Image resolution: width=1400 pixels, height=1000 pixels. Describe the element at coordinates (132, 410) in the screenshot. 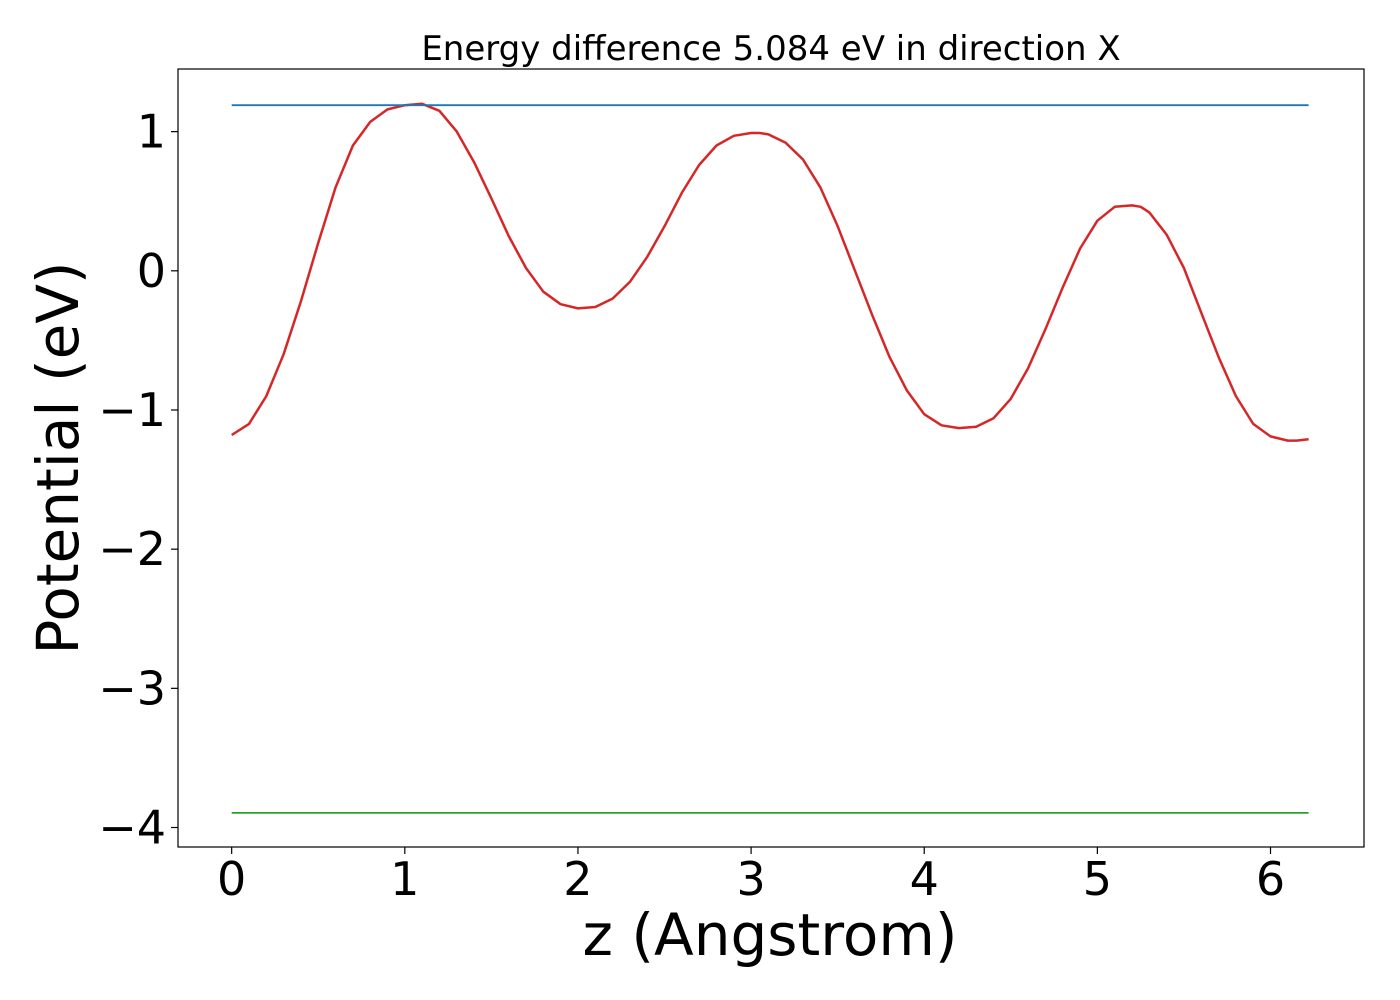

I see `y-tick-label: −1` at that location.